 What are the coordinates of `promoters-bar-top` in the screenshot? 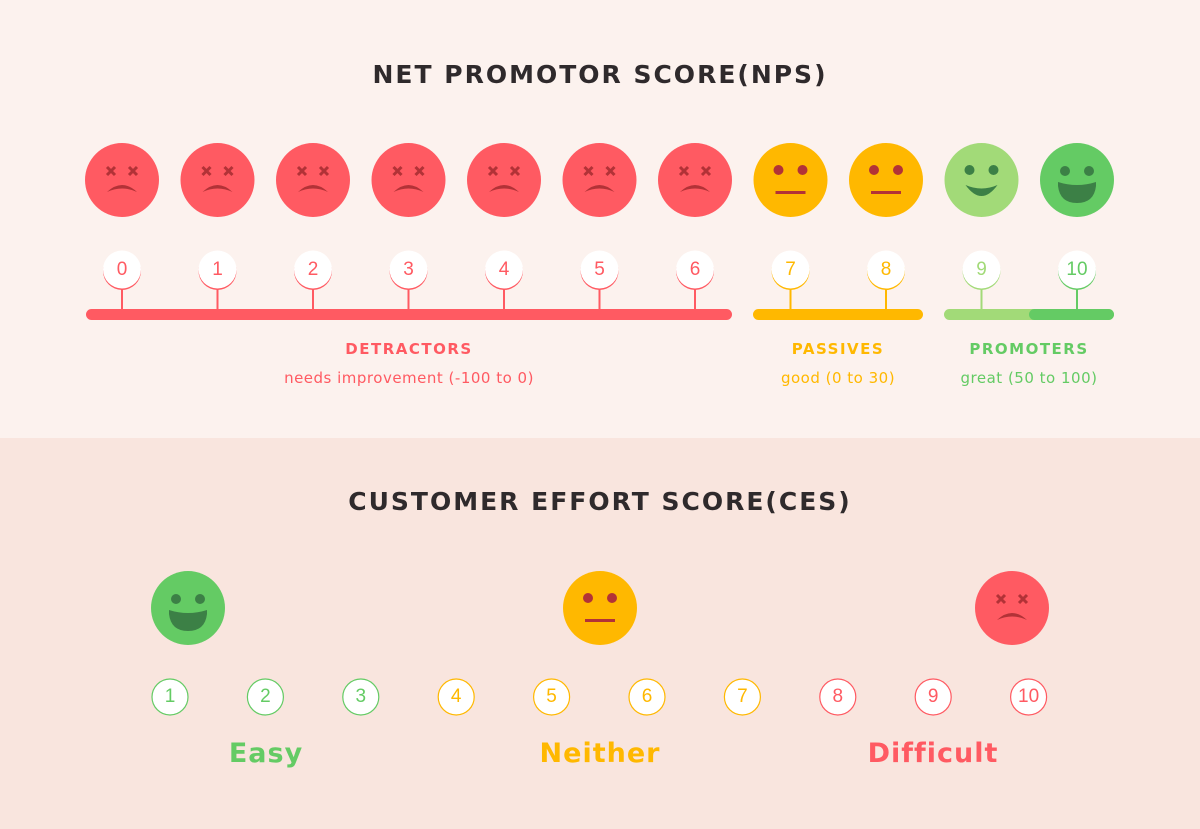 It's located at (1071, 314).